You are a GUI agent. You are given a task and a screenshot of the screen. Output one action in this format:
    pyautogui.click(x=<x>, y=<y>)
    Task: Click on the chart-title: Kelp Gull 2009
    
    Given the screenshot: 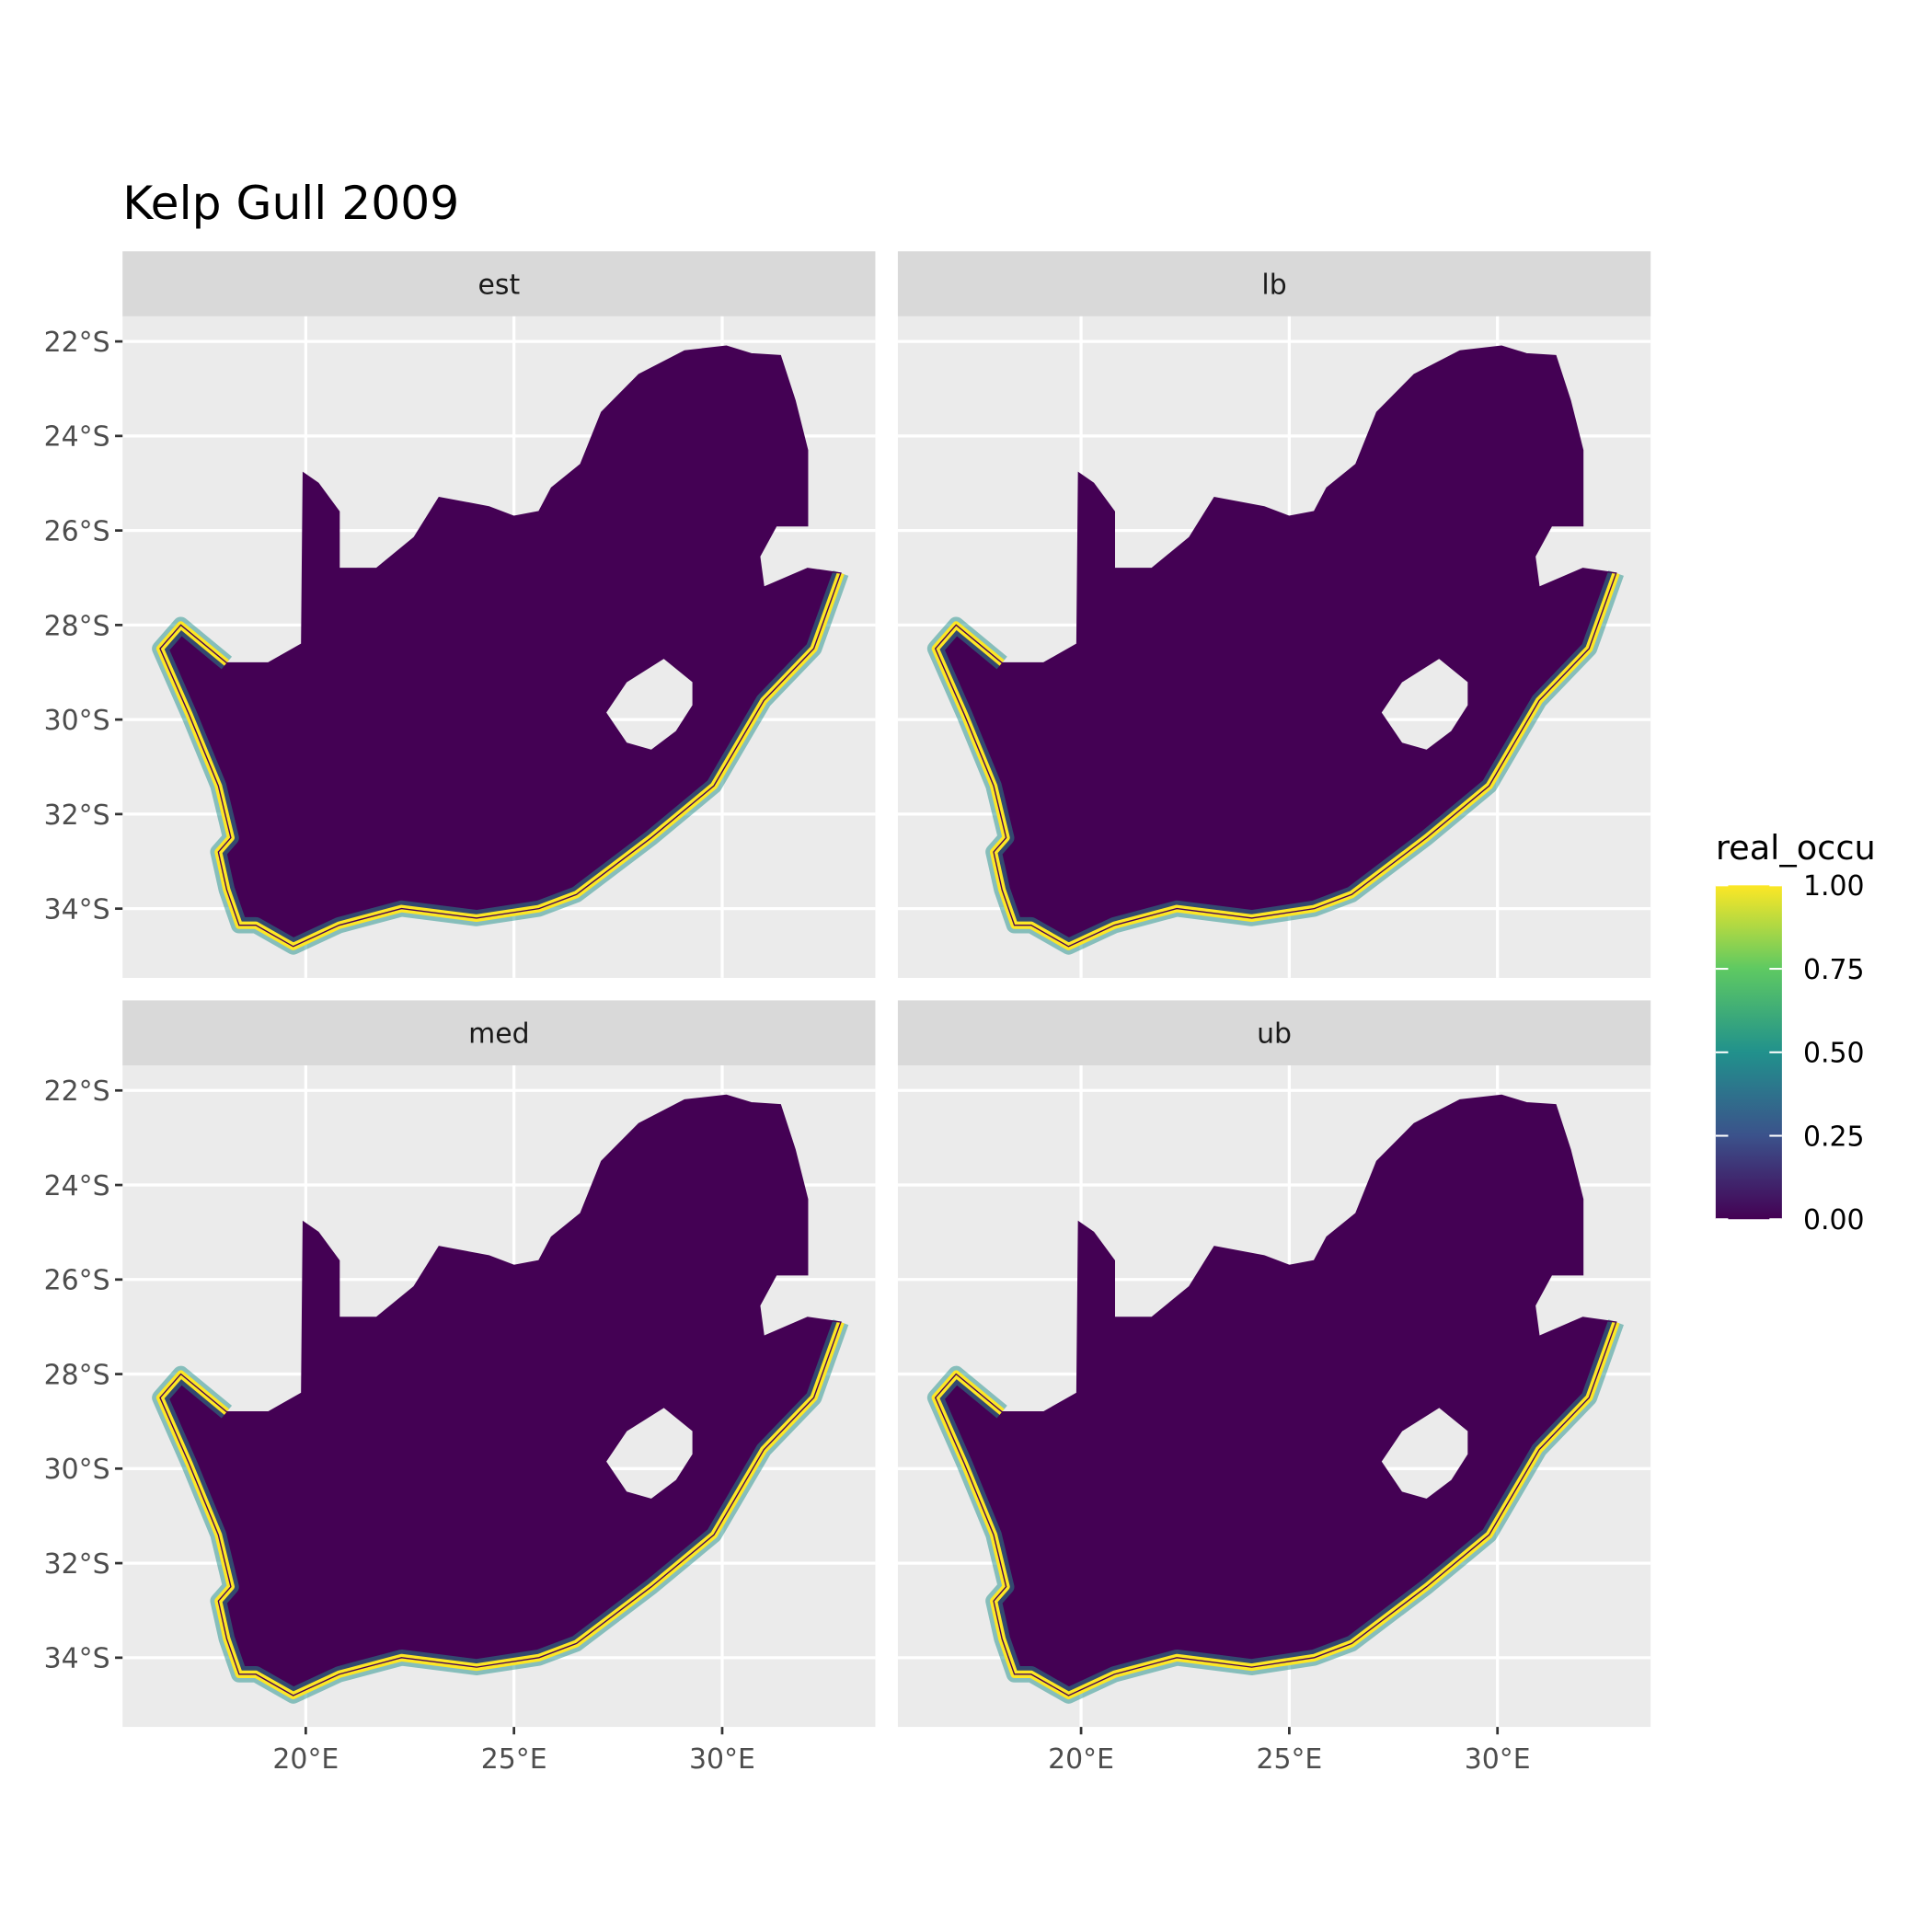 What is the action you would take?
    pyautogui.click(x=290, y=203)
    